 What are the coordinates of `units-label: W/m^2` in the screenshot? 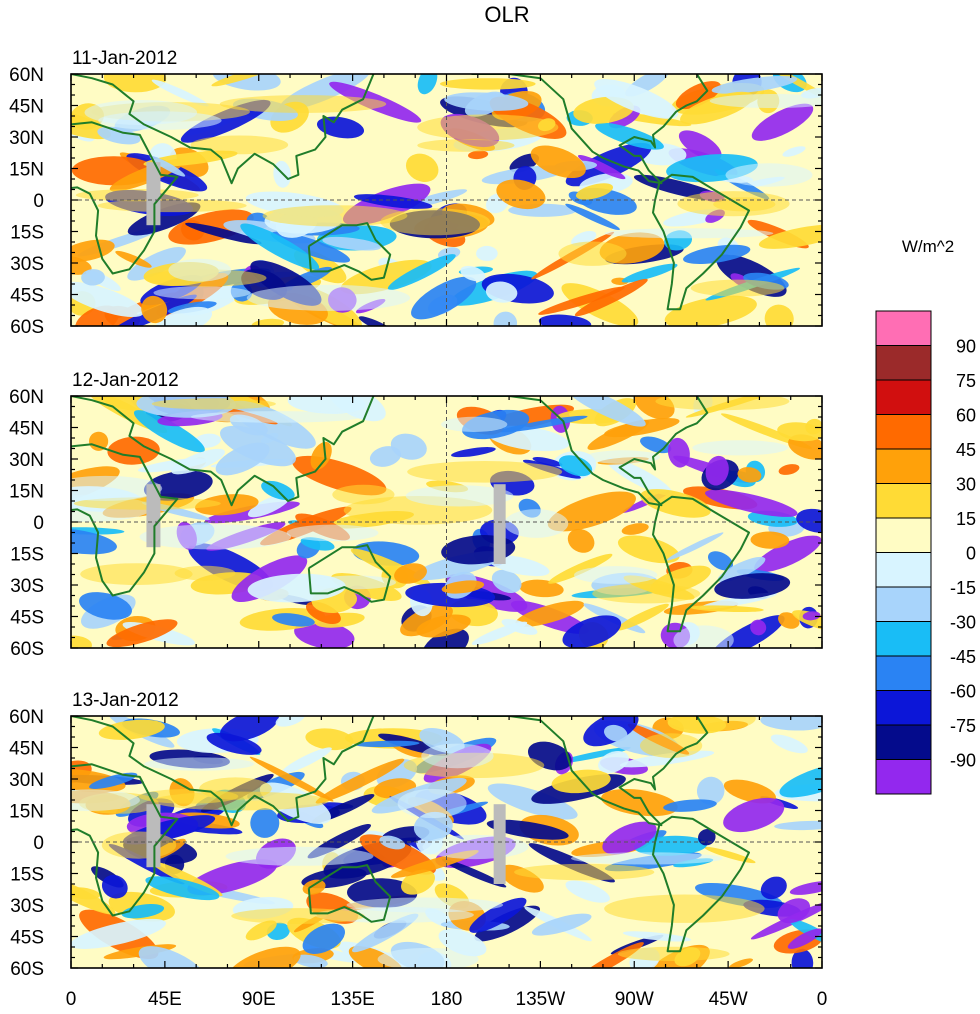 It's located at (928, 246).